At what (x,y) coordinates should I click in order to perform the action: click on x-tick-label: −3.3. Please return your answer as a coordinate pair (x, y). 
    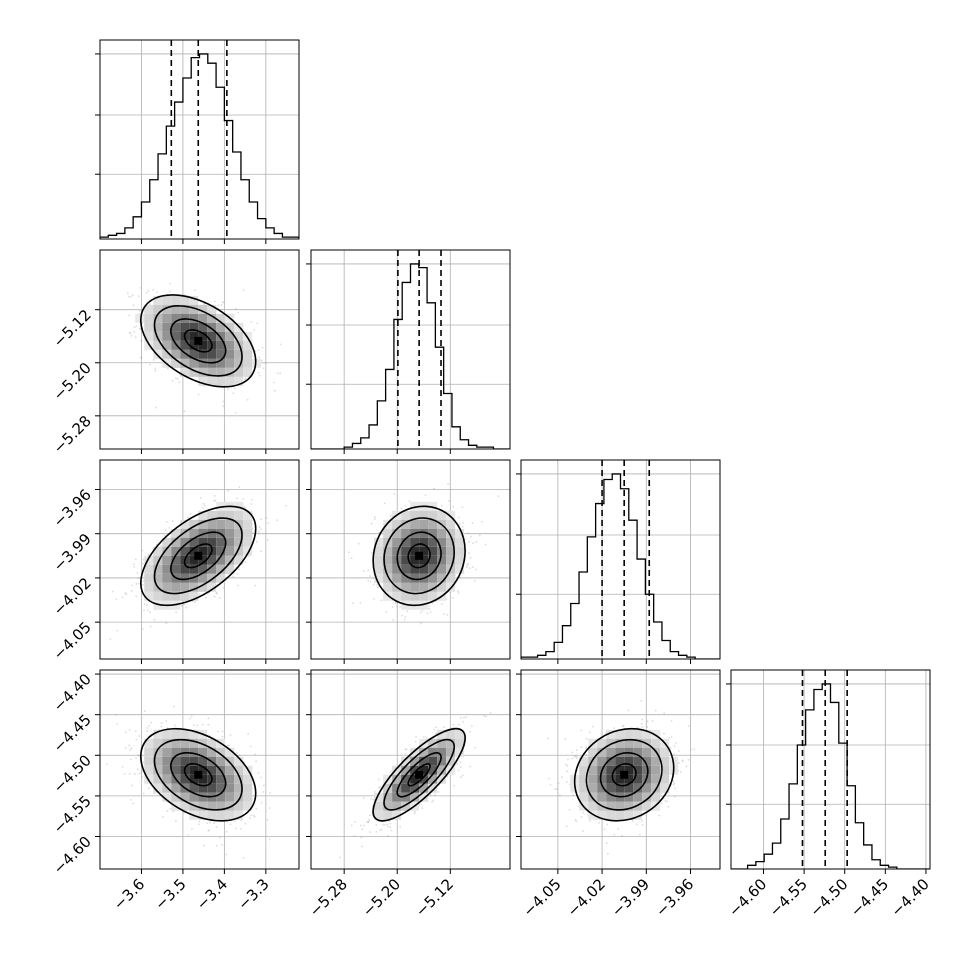
    Looking at the image, I should click on (253, 894).